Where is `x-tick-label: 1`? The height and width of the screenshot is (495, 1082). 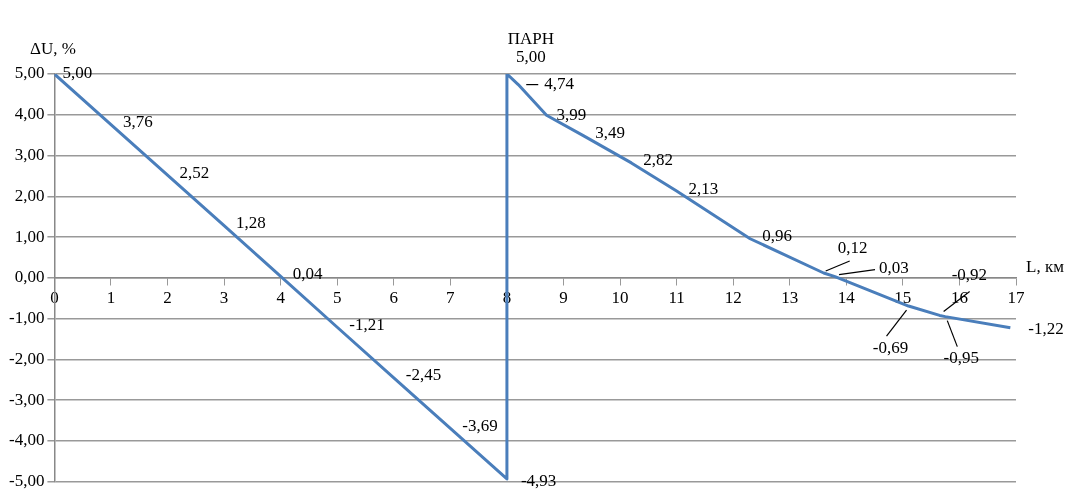
x-tick-label: 1 is located at coordinates (111, 297).